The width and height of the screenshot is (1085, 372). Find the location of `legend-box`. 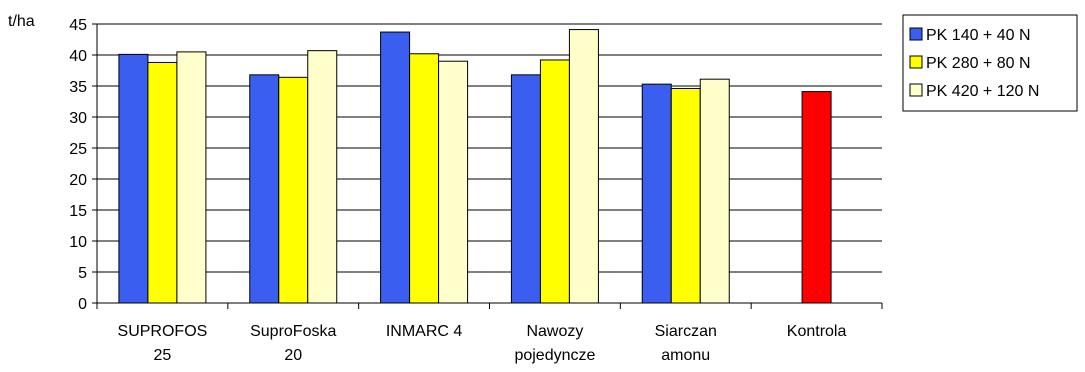

legend-box is located at coordinates (990, 63).